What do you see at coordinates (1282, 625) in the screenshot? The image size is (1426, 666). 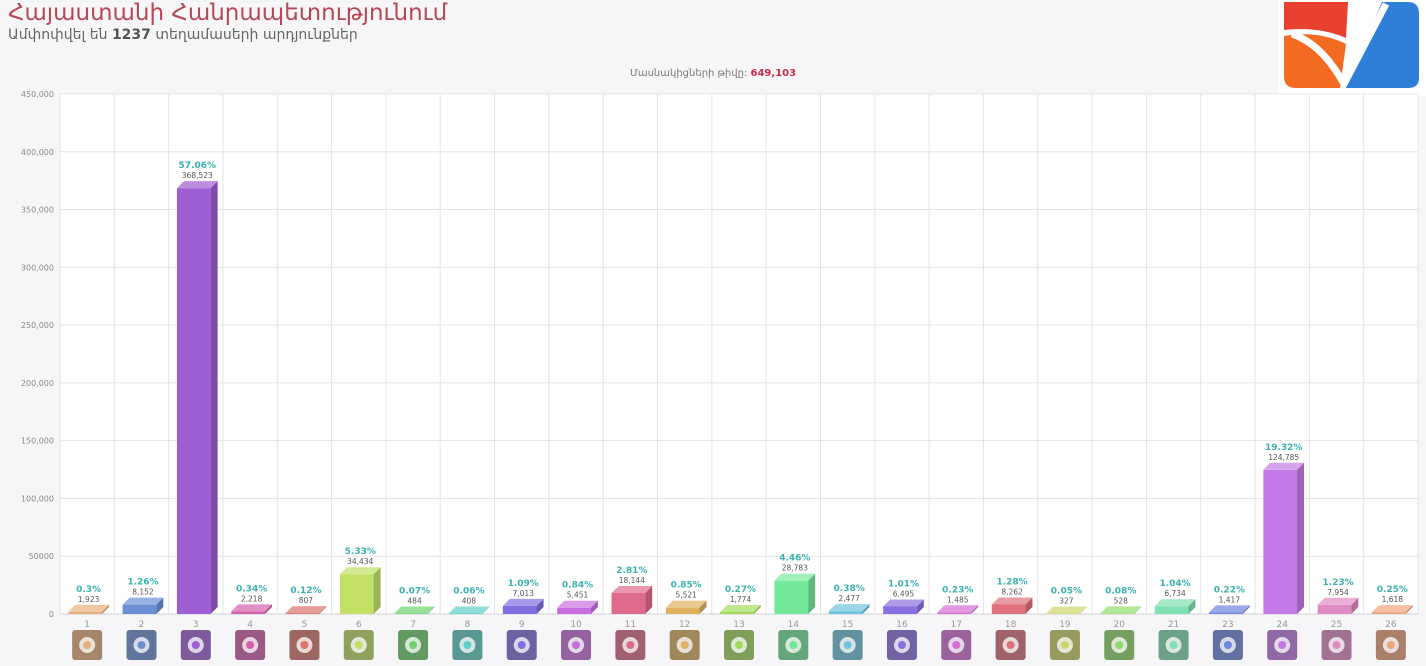 I see `x-tick-label: 24` at bounding box center [1282, 625].